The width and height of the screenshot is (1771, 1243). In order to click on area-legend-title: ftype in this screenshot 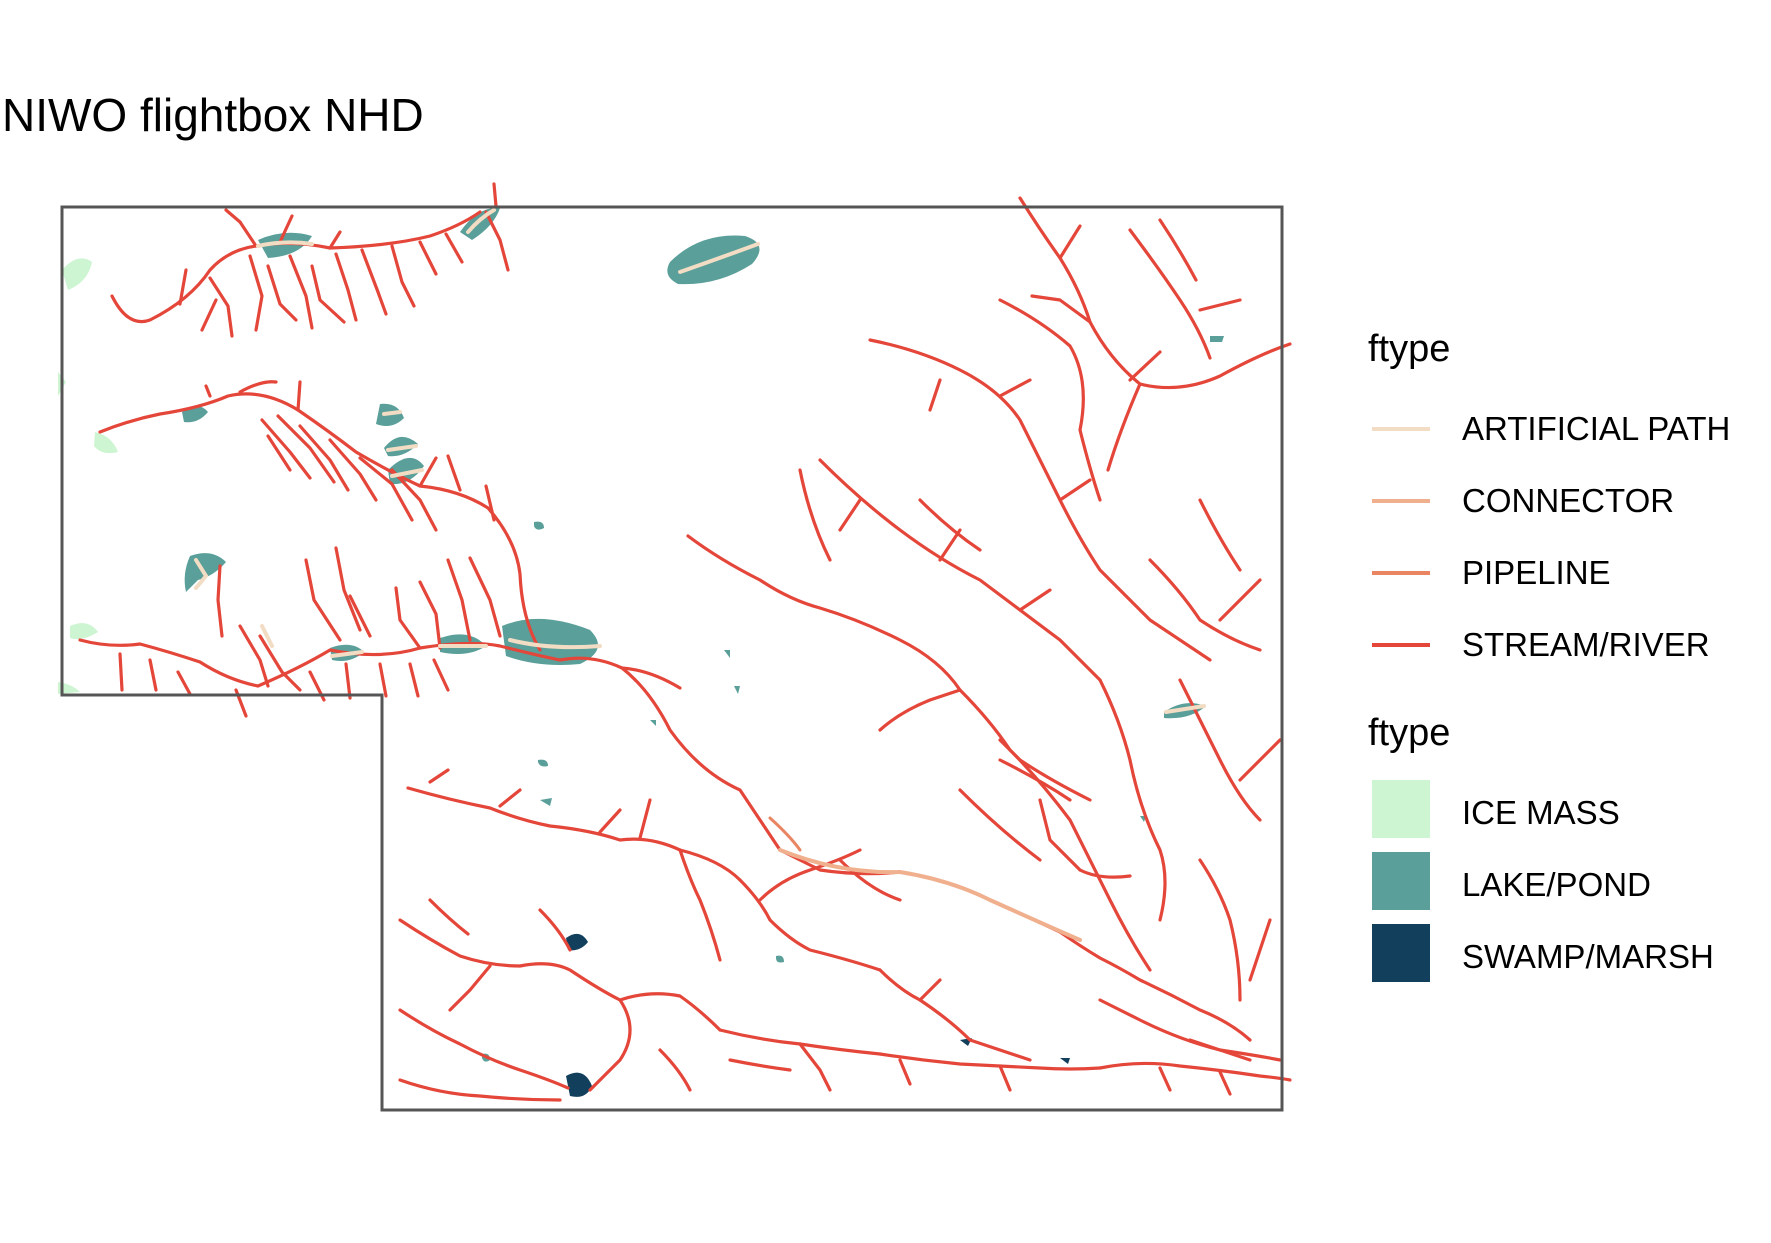, I will do `click(1409, 733)`.